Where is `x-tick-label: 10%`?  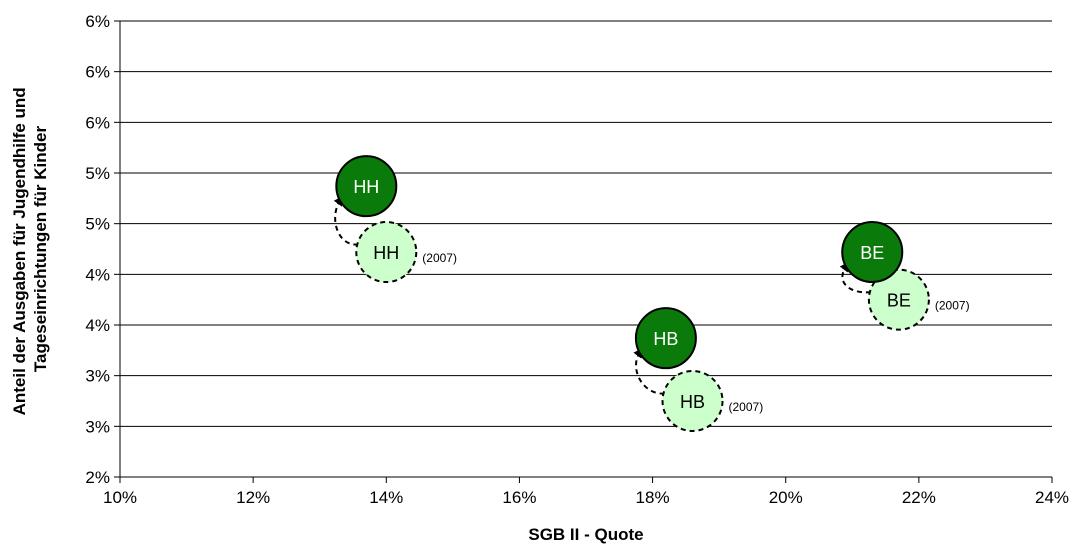 x-tick-label: 10% is located at coordinates (120, 497).